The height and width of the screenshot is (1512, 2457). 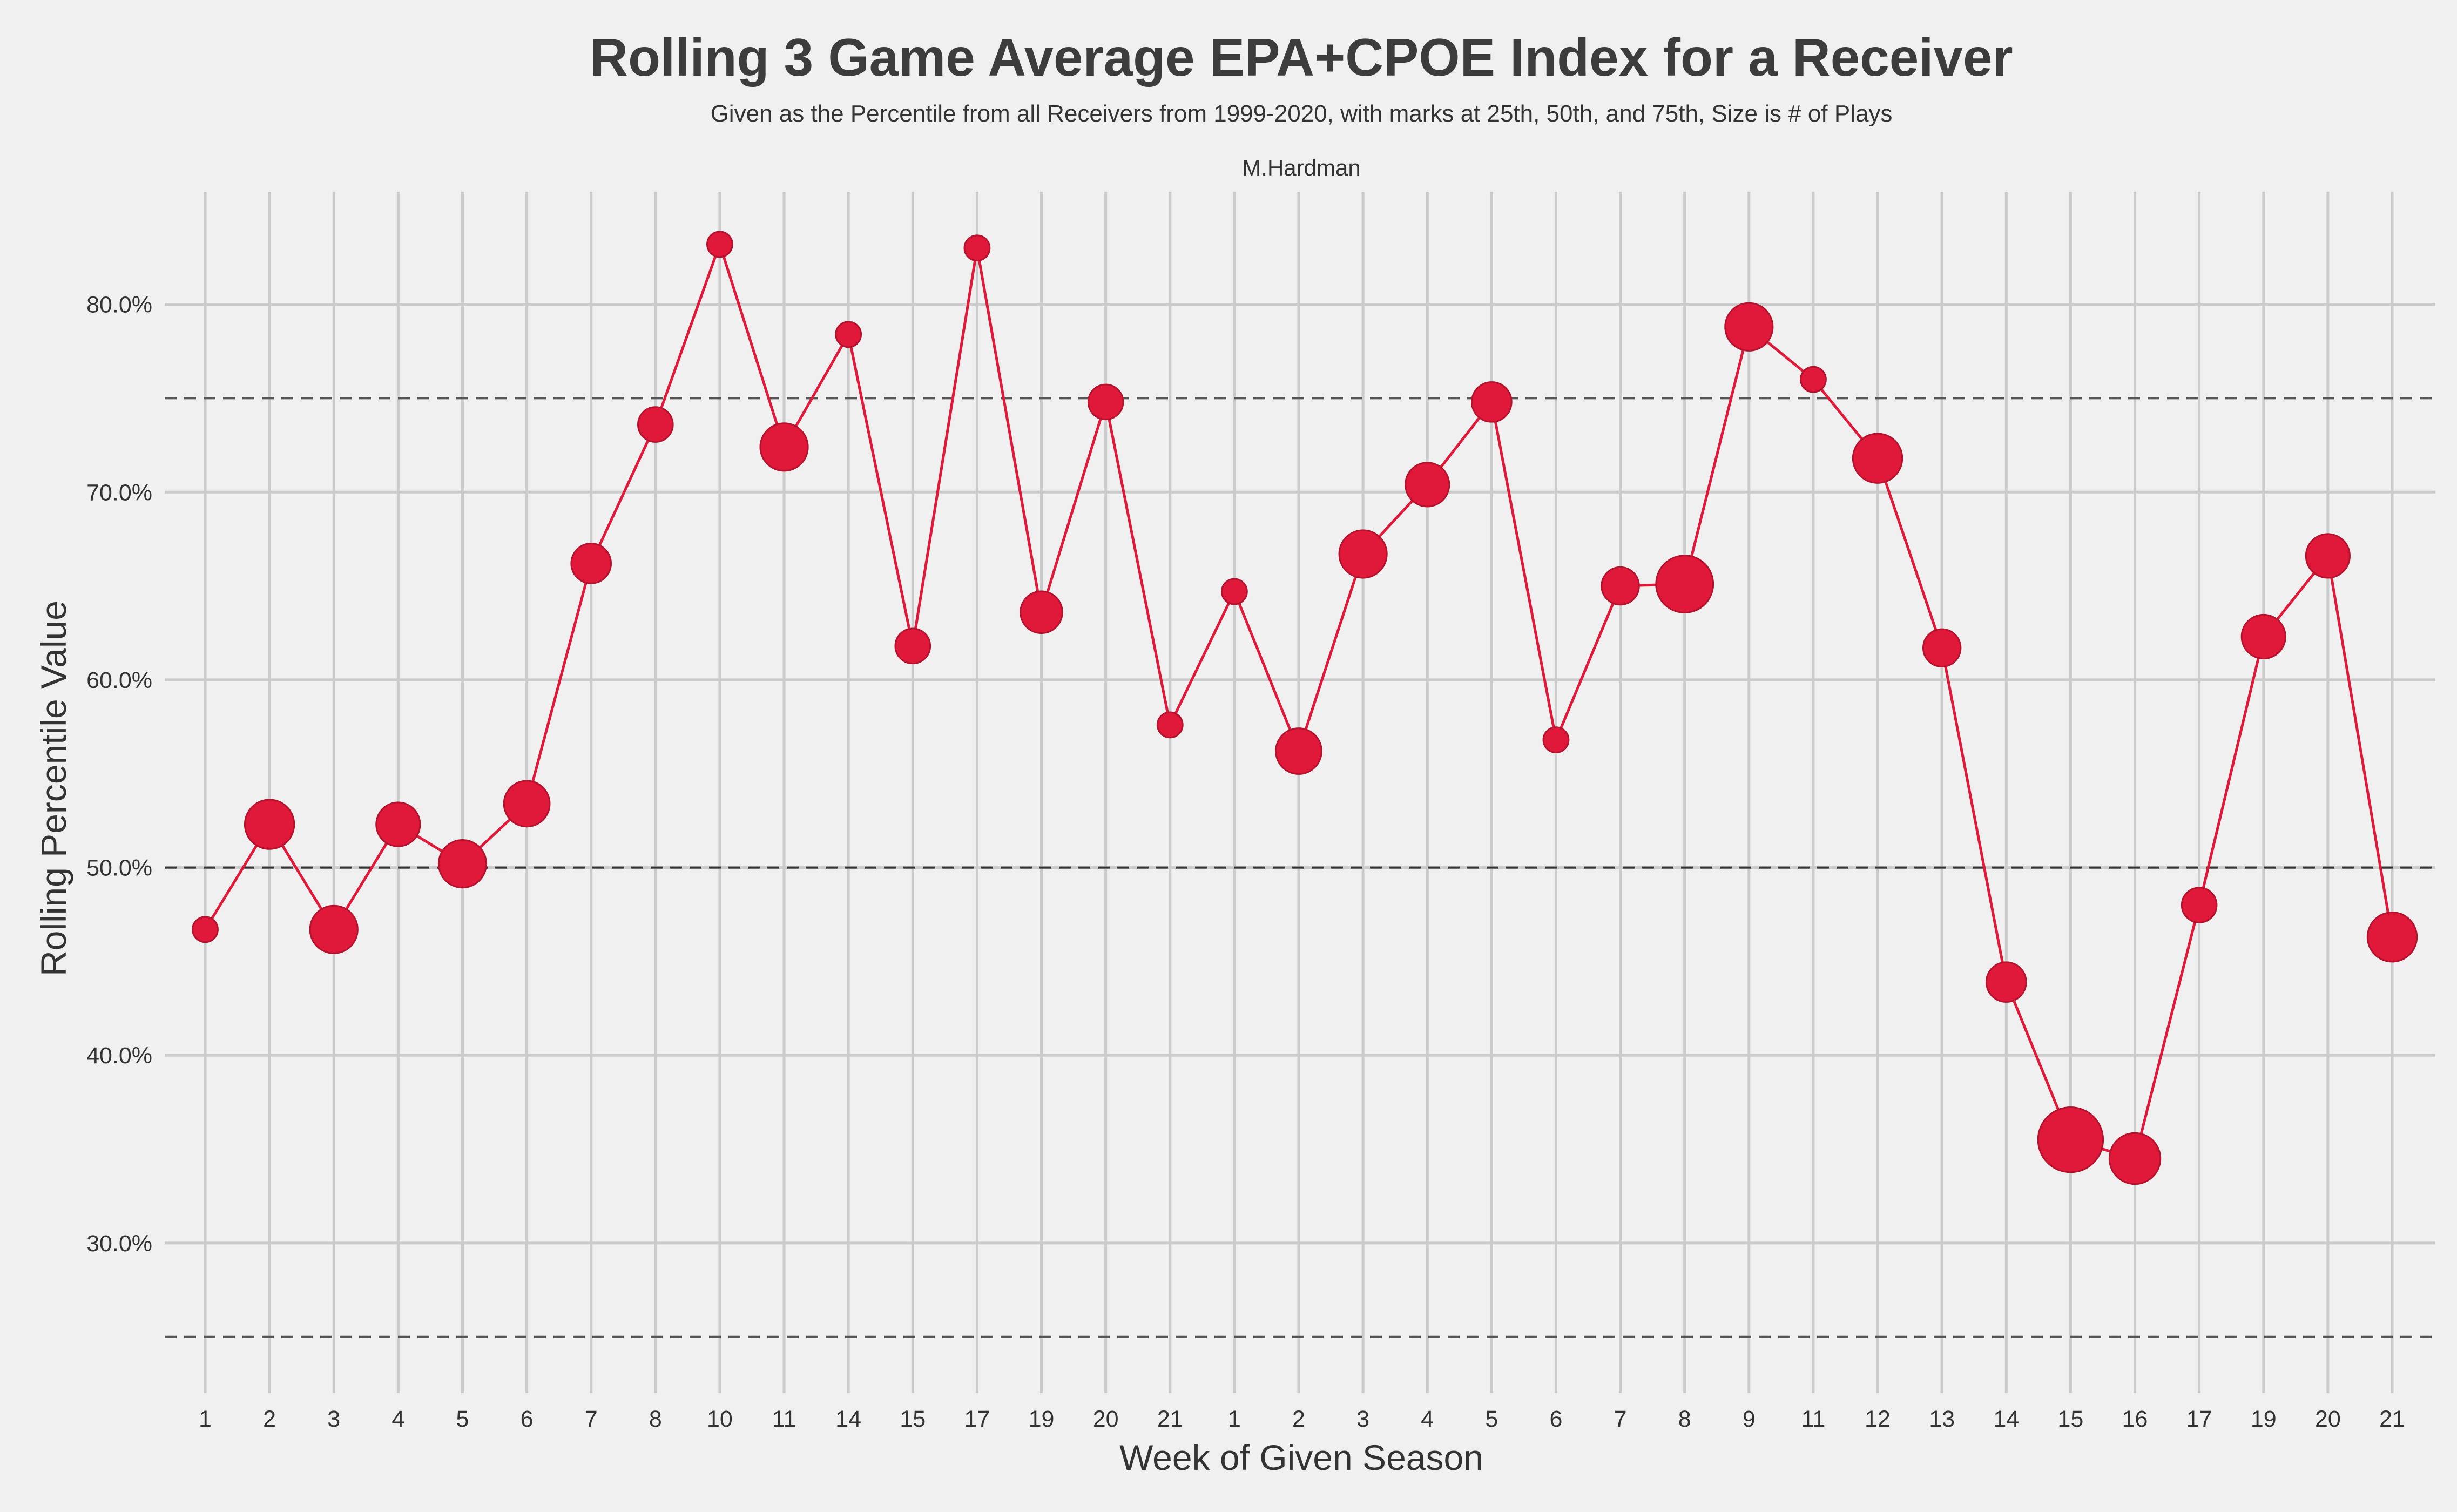 What do you see at coordinates (119, 1056) in the screenshot?
I see `y-tick-label: 40.0%` at bounding box center [119, 1056].